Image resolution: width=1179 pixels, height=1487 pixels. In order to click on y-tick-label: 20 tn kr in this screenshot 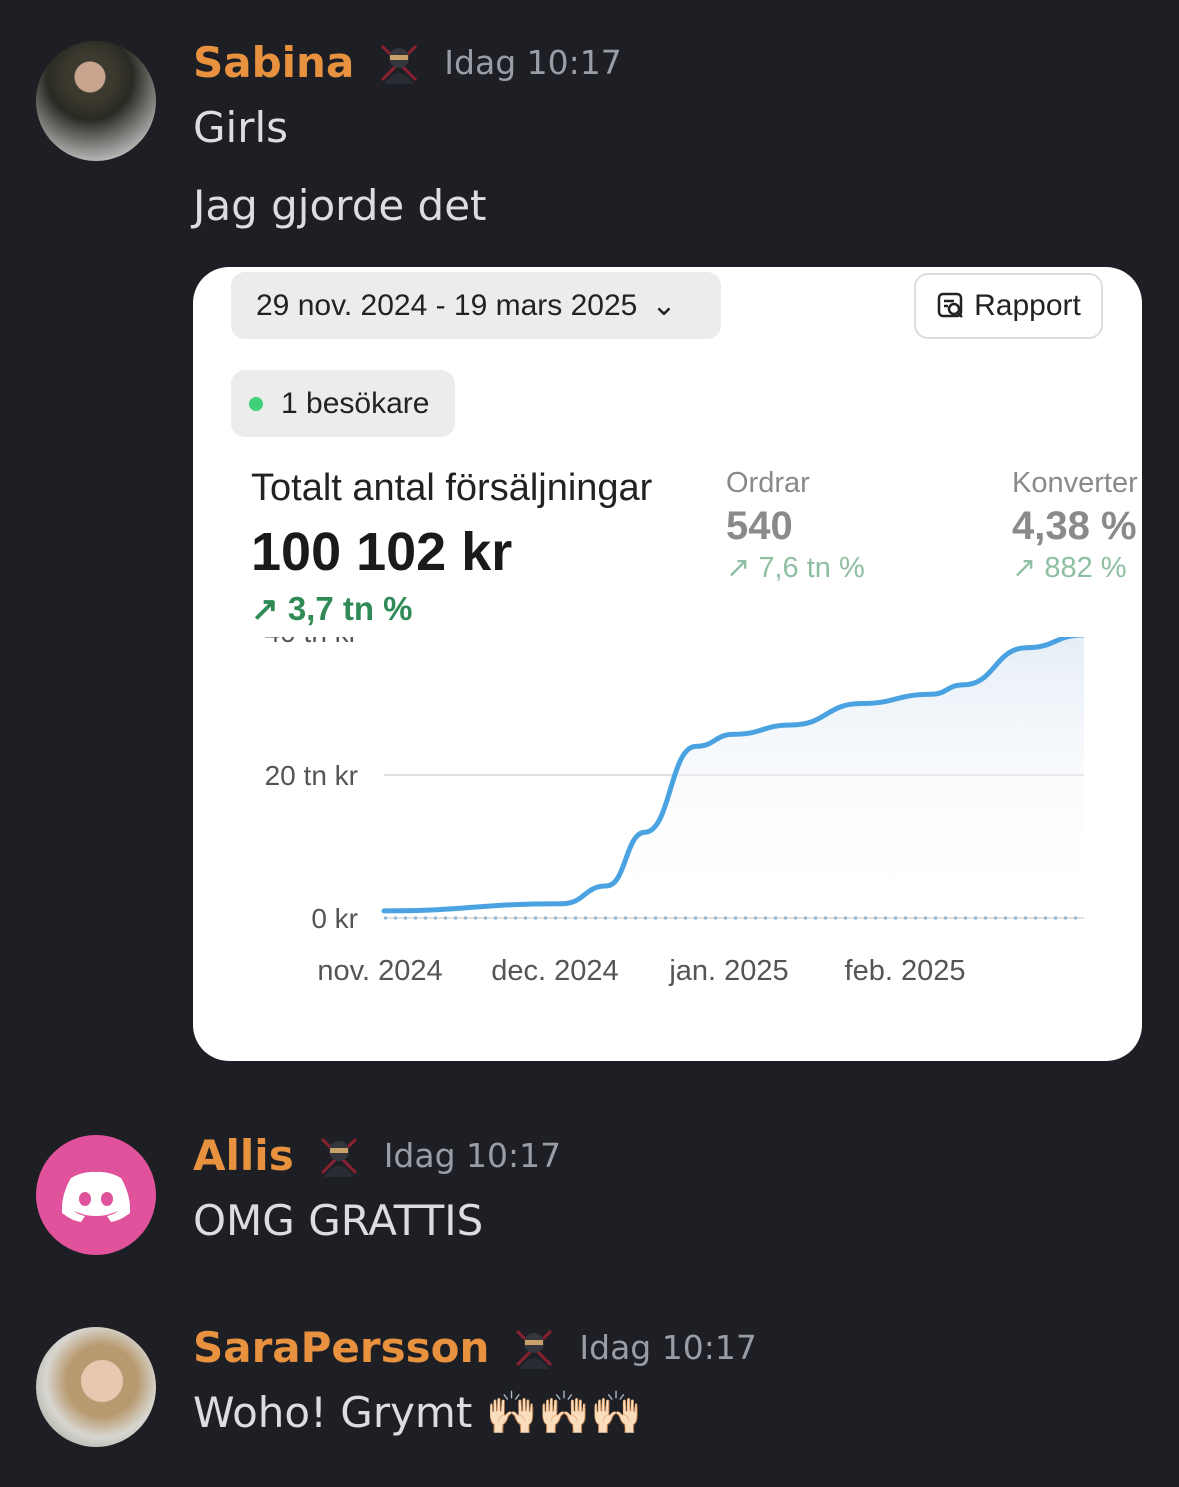, I will do `click(311, 775)`.